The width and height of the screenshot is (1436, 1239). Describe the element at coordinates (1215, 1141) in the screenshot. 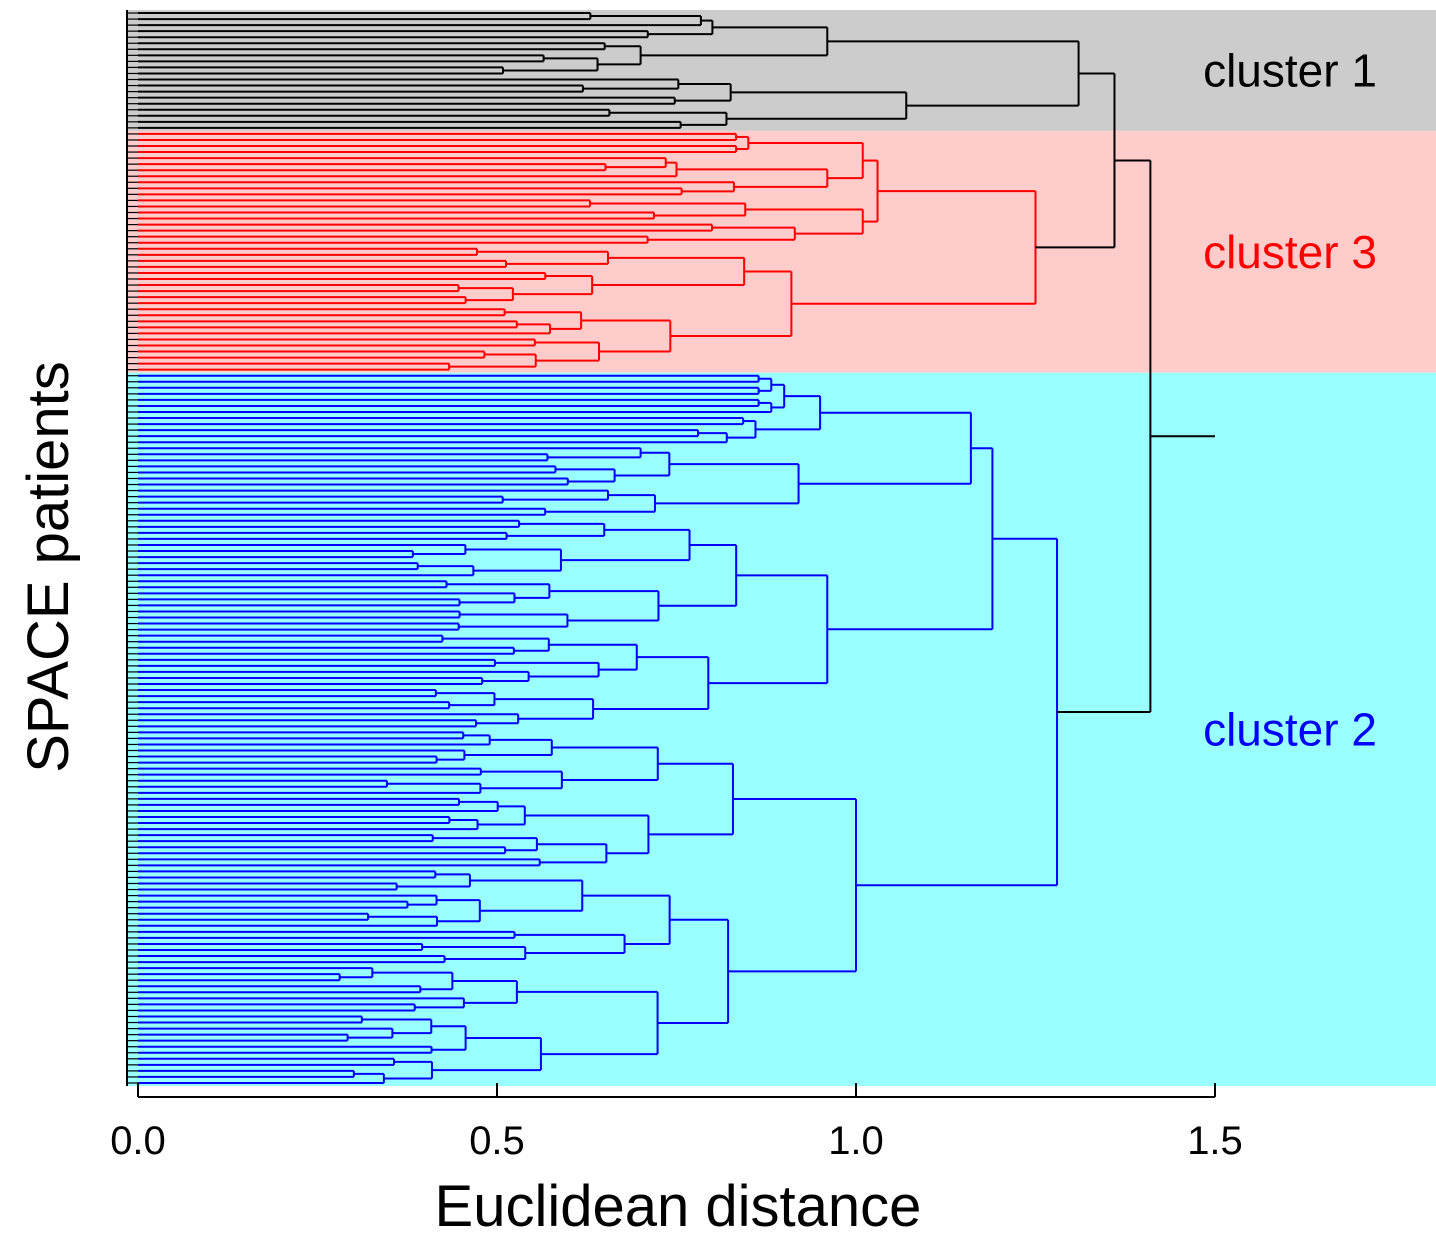

I see `x-tick-label: 1.5` at that location.